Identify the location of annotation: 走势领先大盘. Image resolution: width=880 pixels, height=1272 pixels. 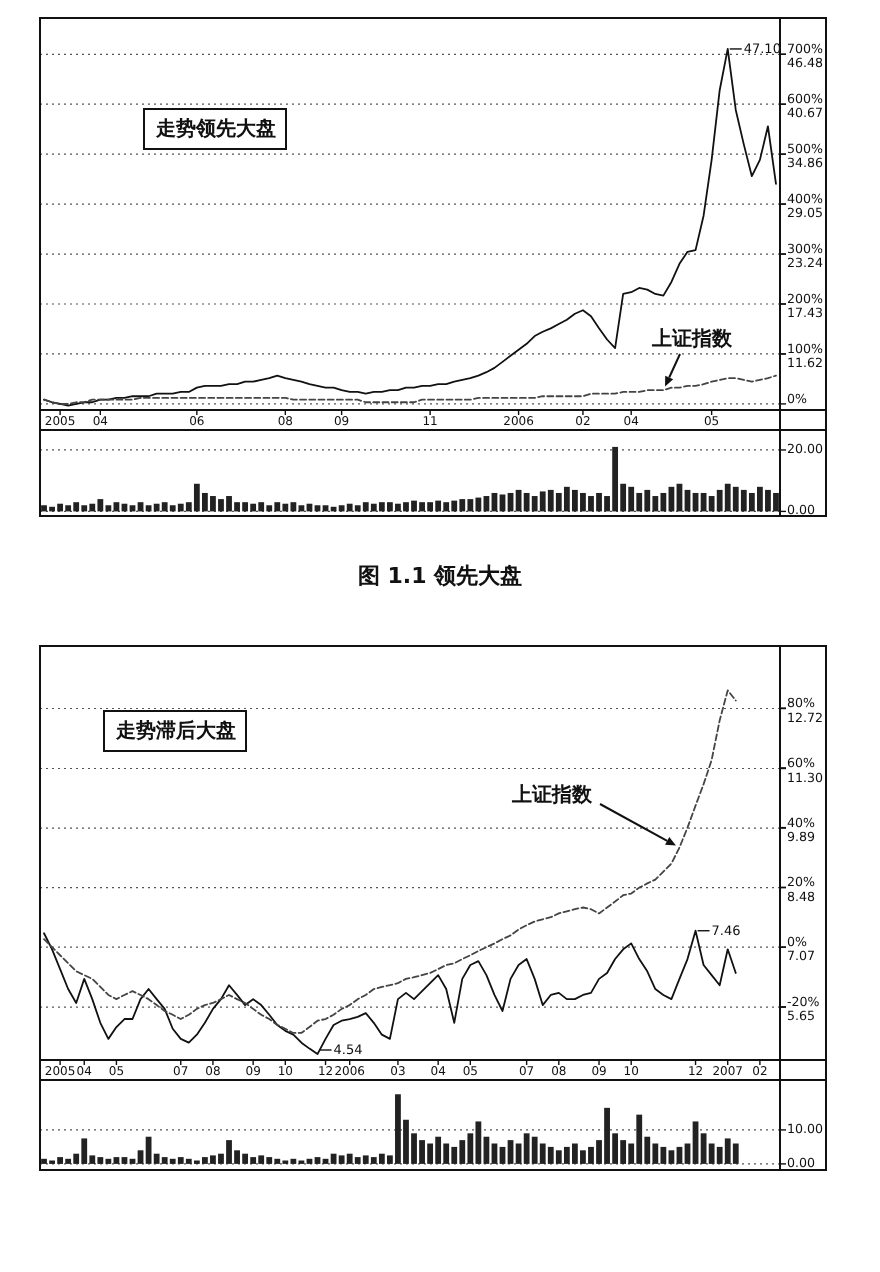
(215, 129).